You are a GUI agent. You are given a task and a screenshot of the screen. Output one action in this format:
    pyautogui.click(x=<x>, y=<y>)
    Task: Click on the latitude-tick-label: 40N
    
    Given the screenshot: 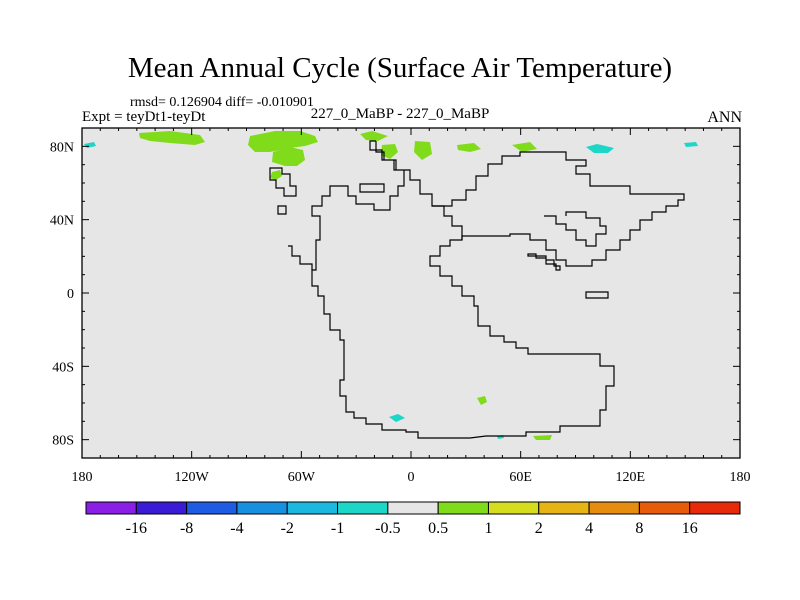 What is the action you would take?
    pyautogui.click(x=62, y=221)
    